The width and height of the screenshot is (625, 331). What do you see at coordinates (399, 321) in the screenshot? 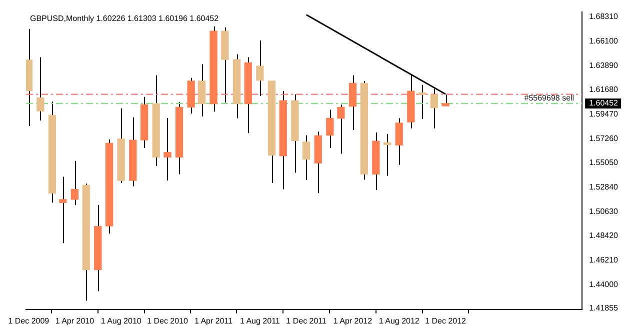
I see `x-tick-label: 1 Aug 2012` at bounding box center [399, 321].